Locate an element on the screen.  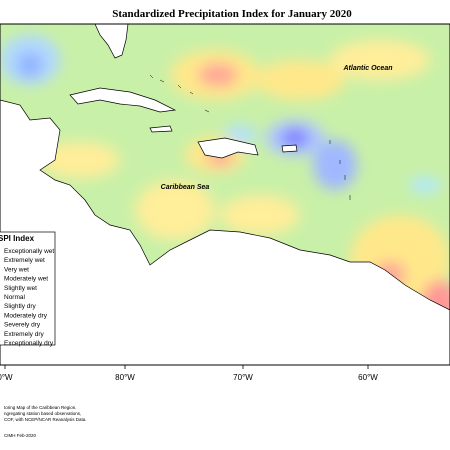
ocean-label: Atlantic Ocean is located at coordinates (367, 68).